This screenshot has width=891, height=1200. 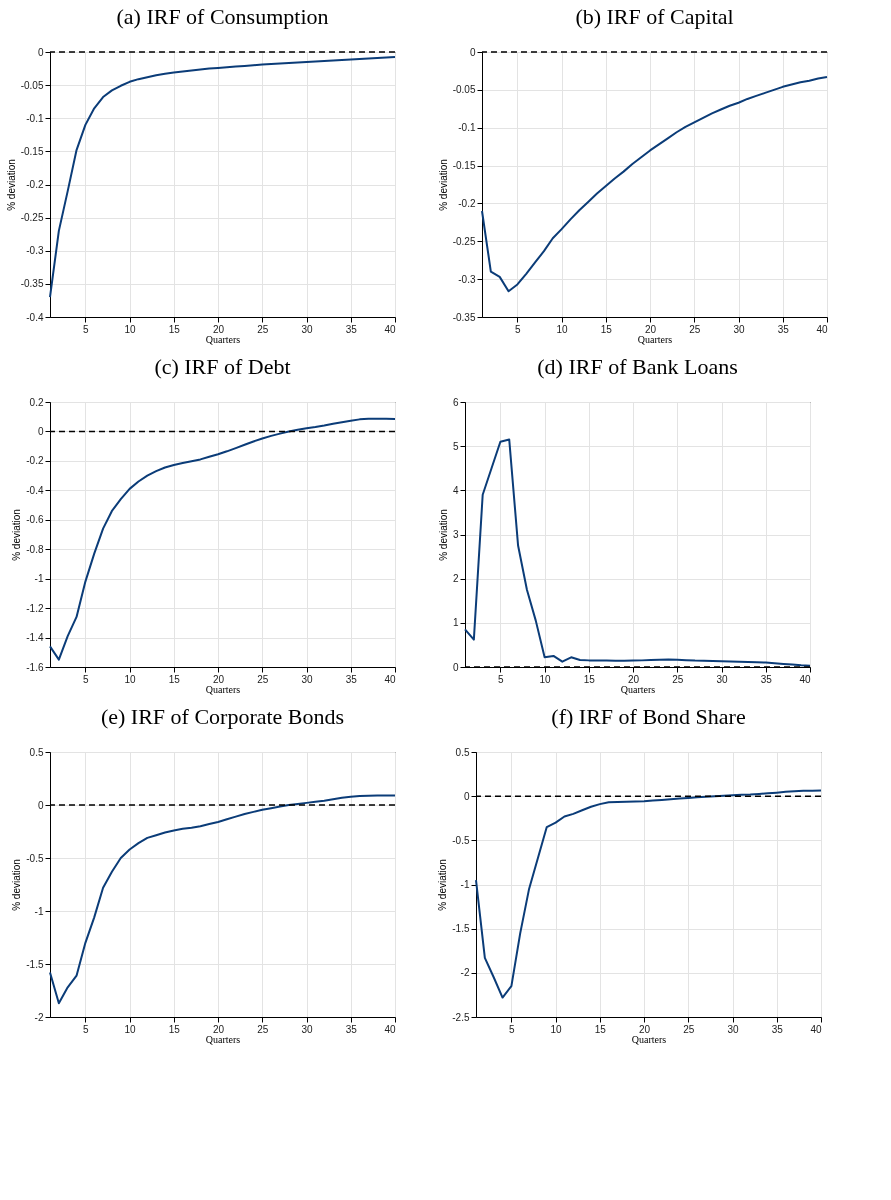 What do you see at coordinates (467, 279) in the screenshot?
I see `y-tick-label: -0.3` at bounding box center [467, 279].